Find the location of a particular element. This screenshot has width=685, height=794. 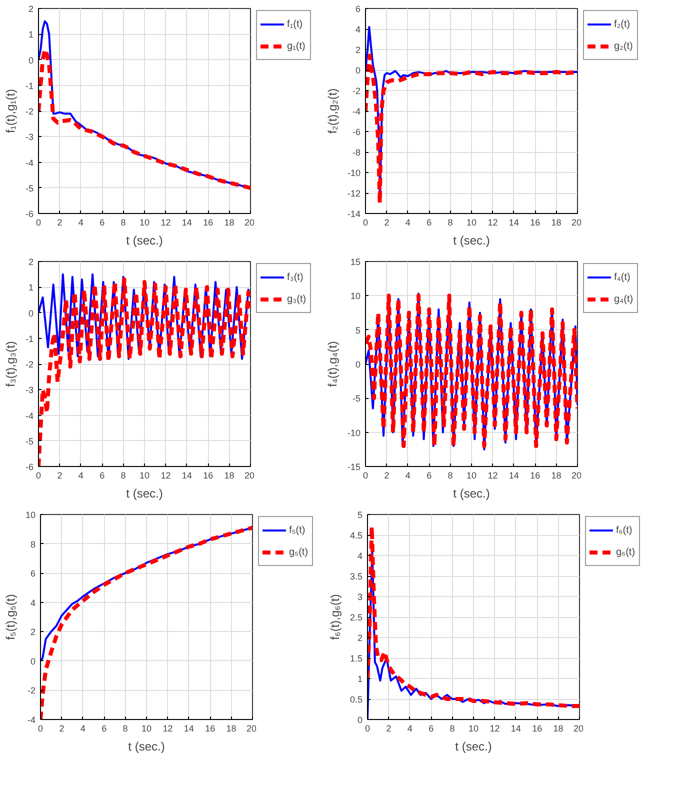

y-tick-label: 5 is located at coordinates (360, 515).